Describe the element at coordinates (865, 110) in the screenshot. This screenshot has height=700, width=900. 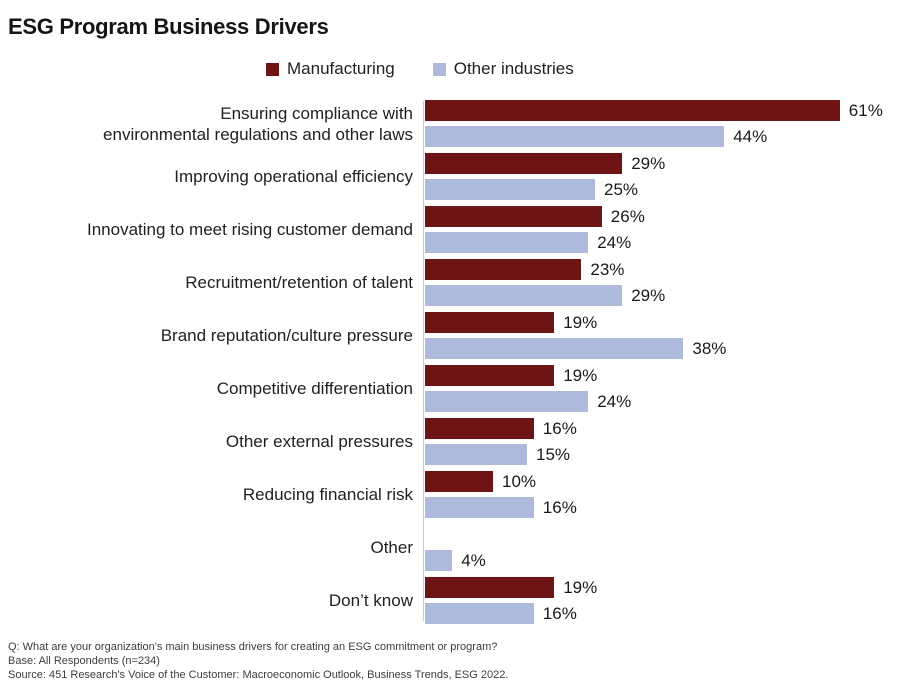
I see `value-label: 61%` at that location.